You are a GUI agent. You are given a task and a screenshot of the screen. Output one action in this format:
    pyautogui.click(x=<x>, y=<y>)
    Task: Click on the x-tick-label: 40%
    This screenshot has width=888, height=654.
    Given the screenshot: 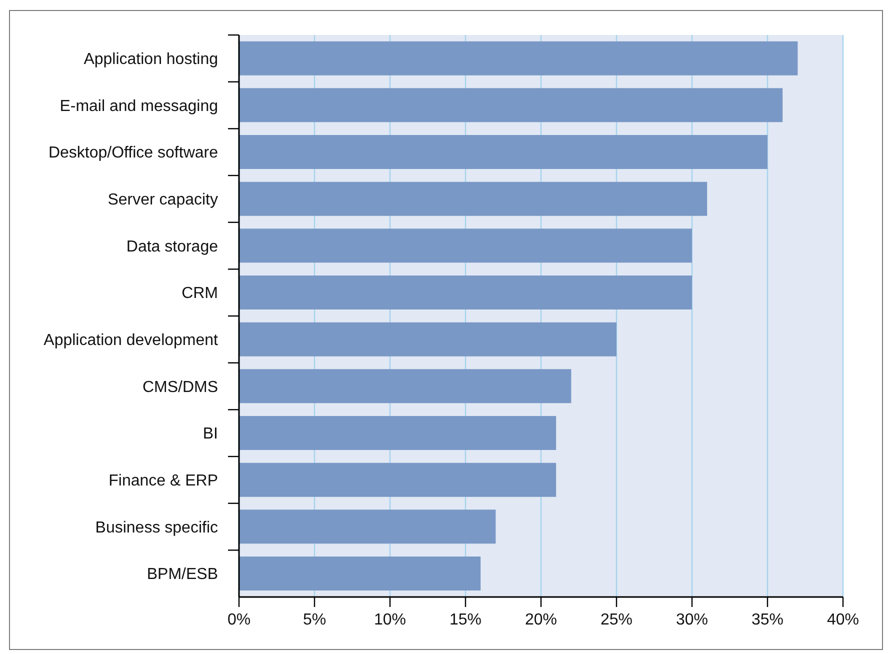 What is the action you would take?
    pyautogui.click(x=843, y=619)
    